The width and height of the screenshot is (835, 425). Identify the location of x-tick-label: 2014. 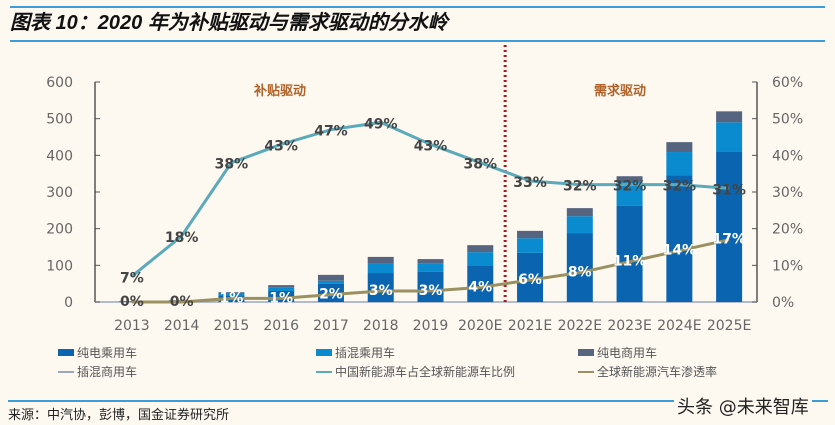
(182, 326).